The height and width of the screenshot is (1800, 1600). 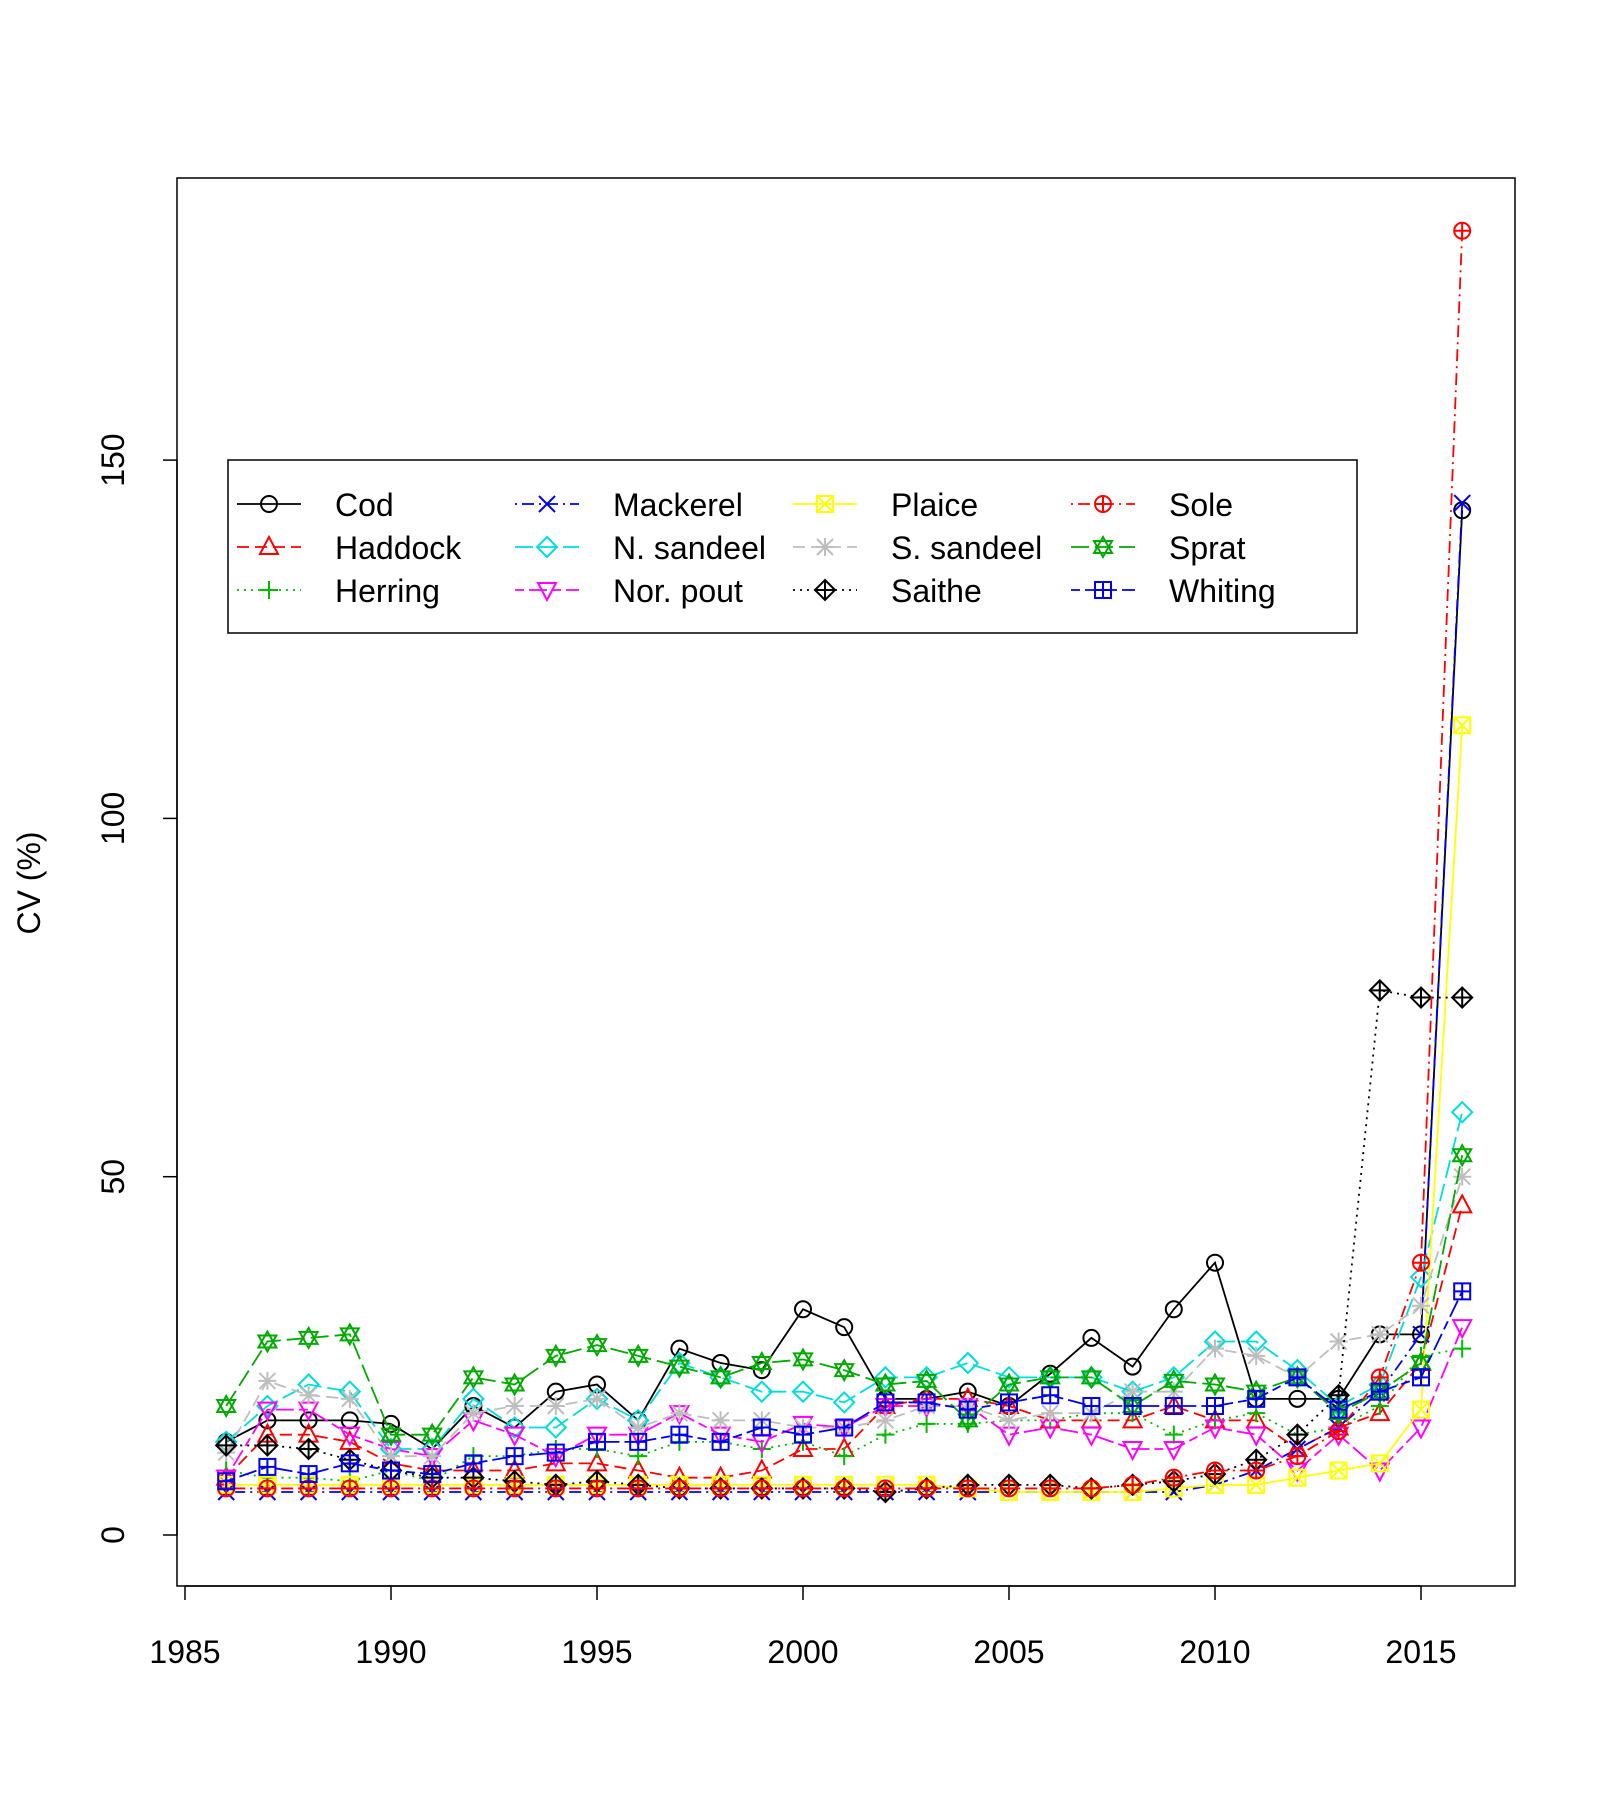 I want to click on legend-label: Mackerel, so click(x=678, y=505).